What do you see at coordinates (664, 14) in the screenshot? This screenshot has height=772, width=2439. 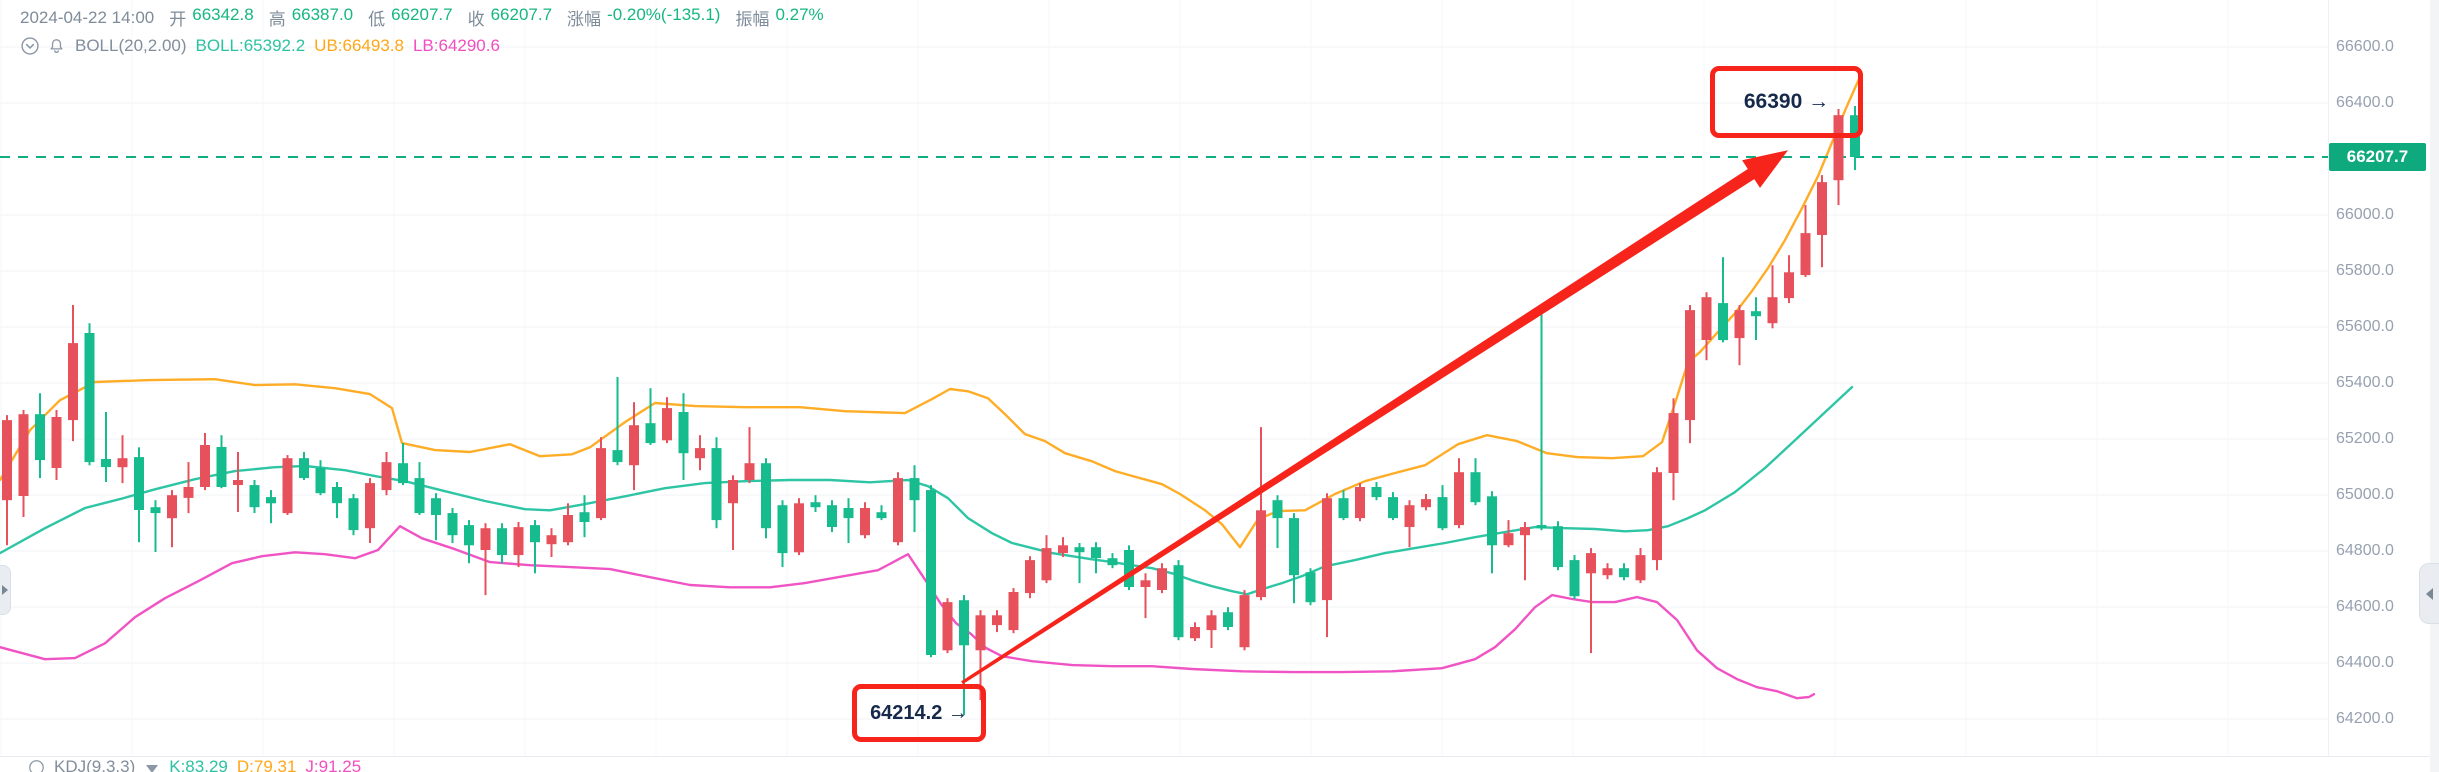 I see `change-value: -0.20%(-135.1)` at bounding box center [664, 14].